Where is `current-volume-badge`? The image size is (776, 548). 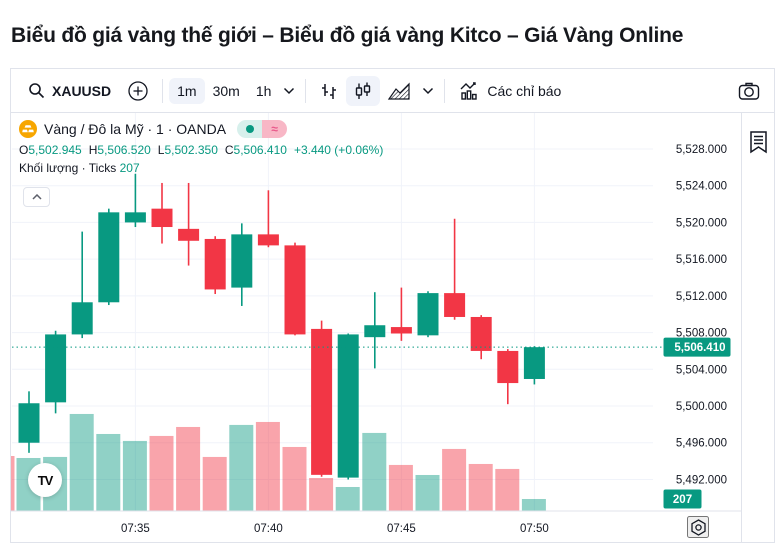
current-volume-badge is located at coordinates (682, 499).